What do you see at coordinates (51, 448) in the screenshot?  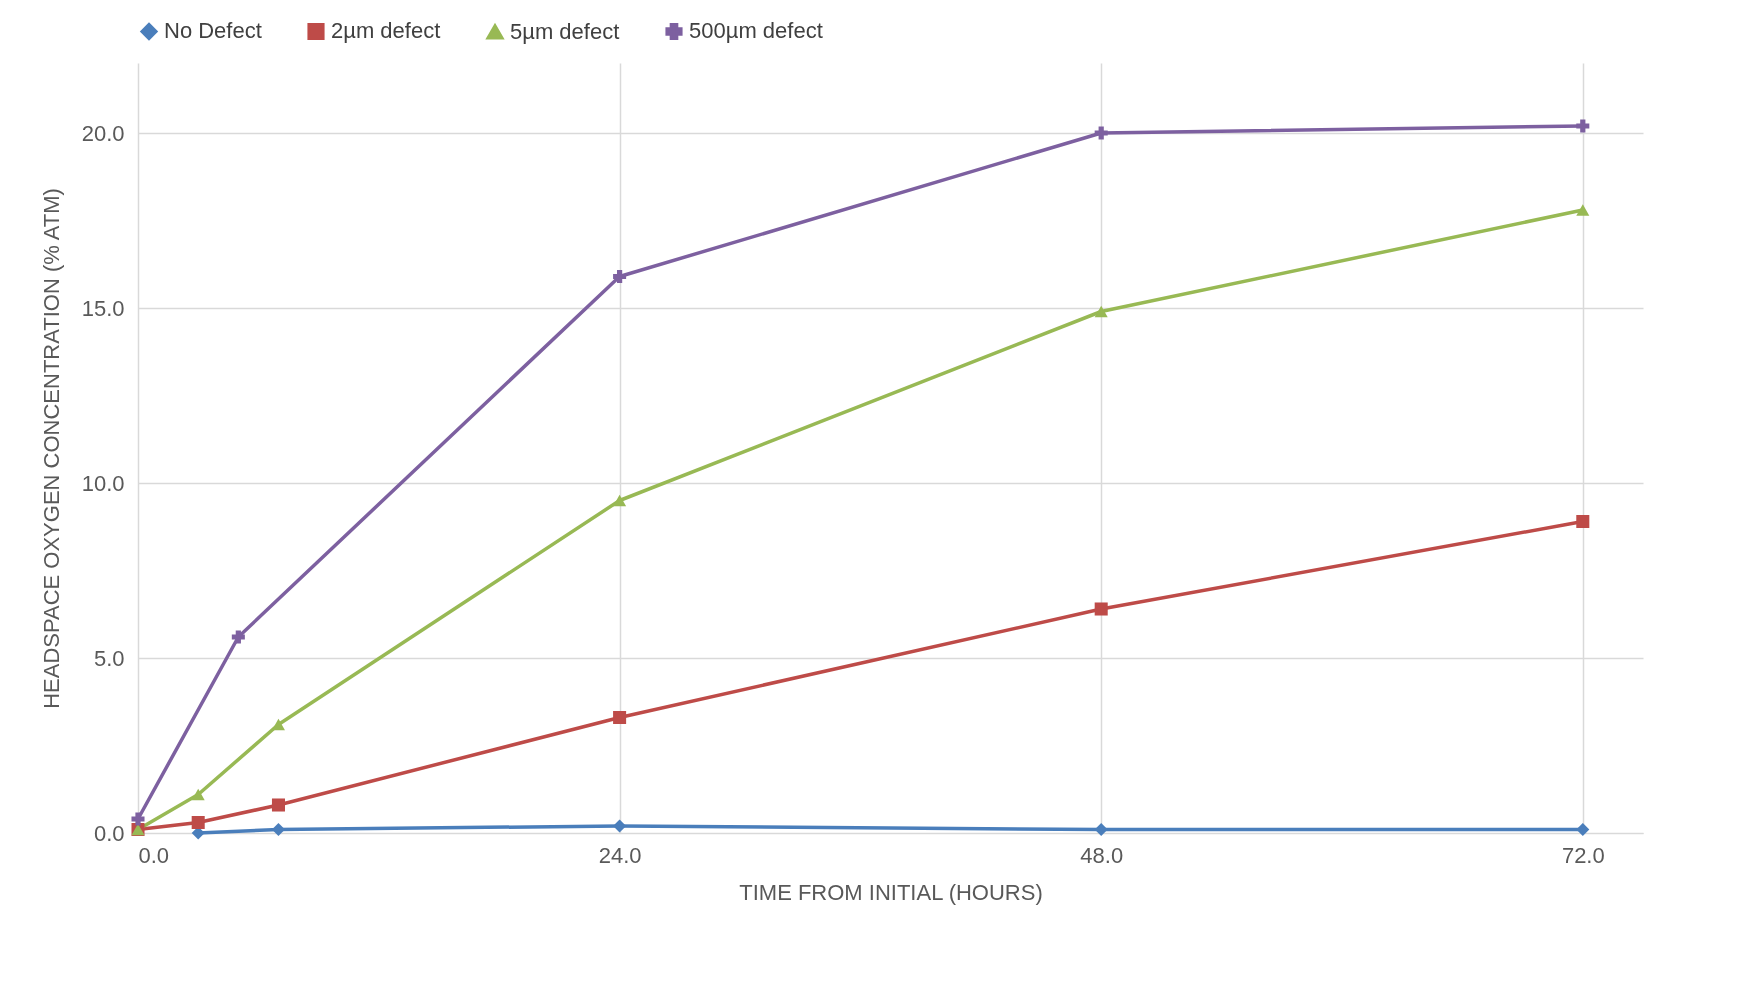 I see `y-axis-title: HEADSPACE OXYGEN CONCENTRATION (% ATM)` at bounding box center [51, 448].